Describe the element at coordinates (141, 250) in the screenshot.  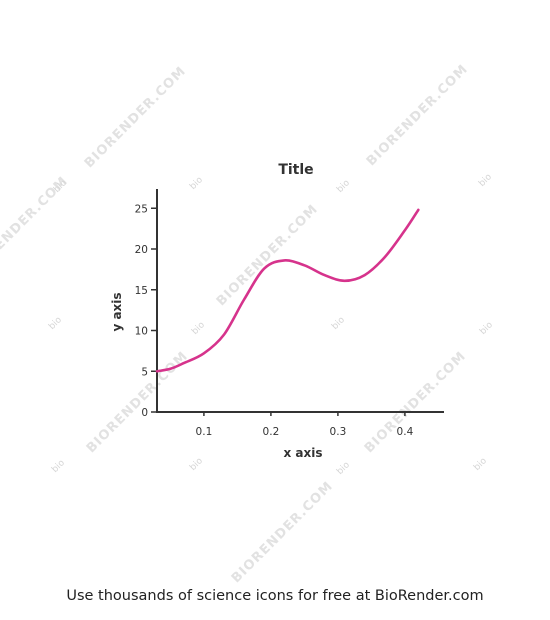
I see `y-tick-label: 20` at that location.